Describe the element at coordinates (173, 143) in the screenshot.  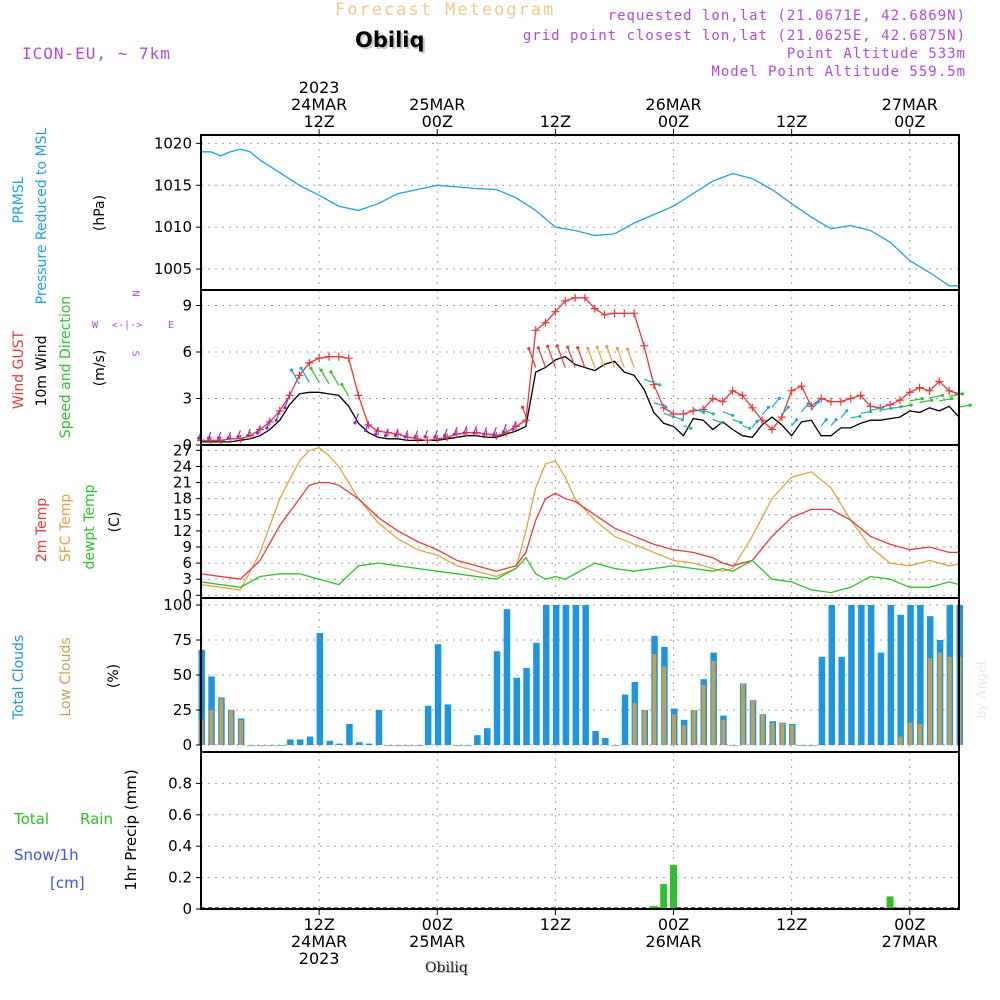
I see `pressure-ytick-label: 1020` at that location.